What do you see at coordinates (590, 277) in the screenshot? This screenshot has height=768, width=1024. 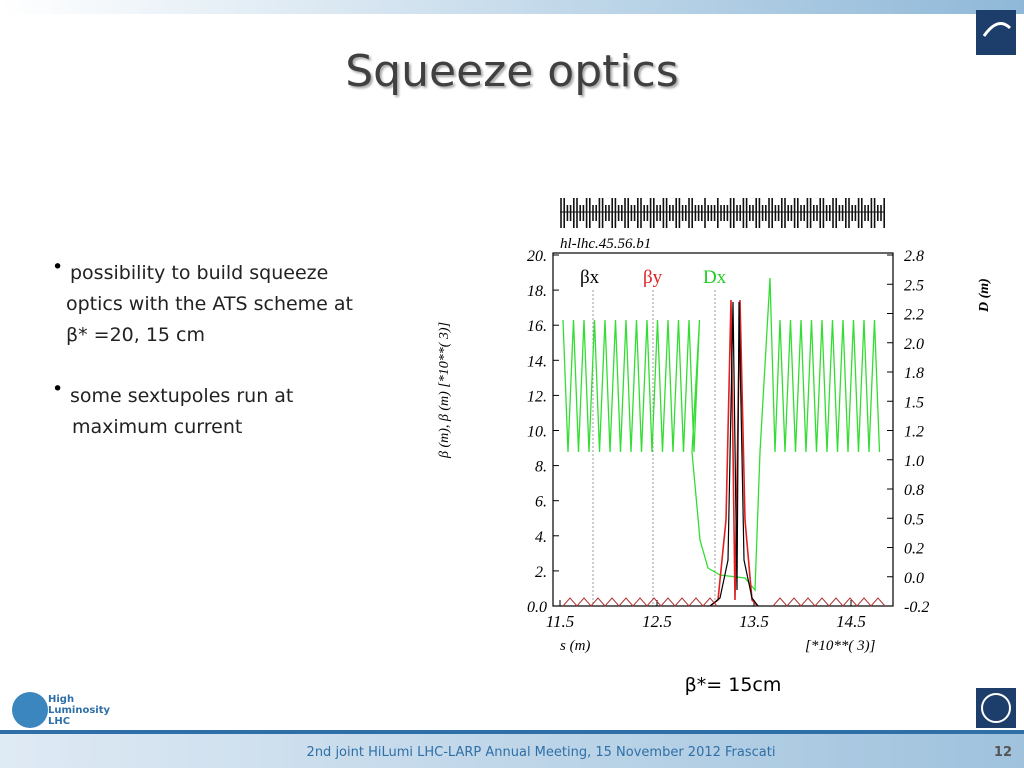 I see `legend-entry: βx` at bounding box center [590, 277].